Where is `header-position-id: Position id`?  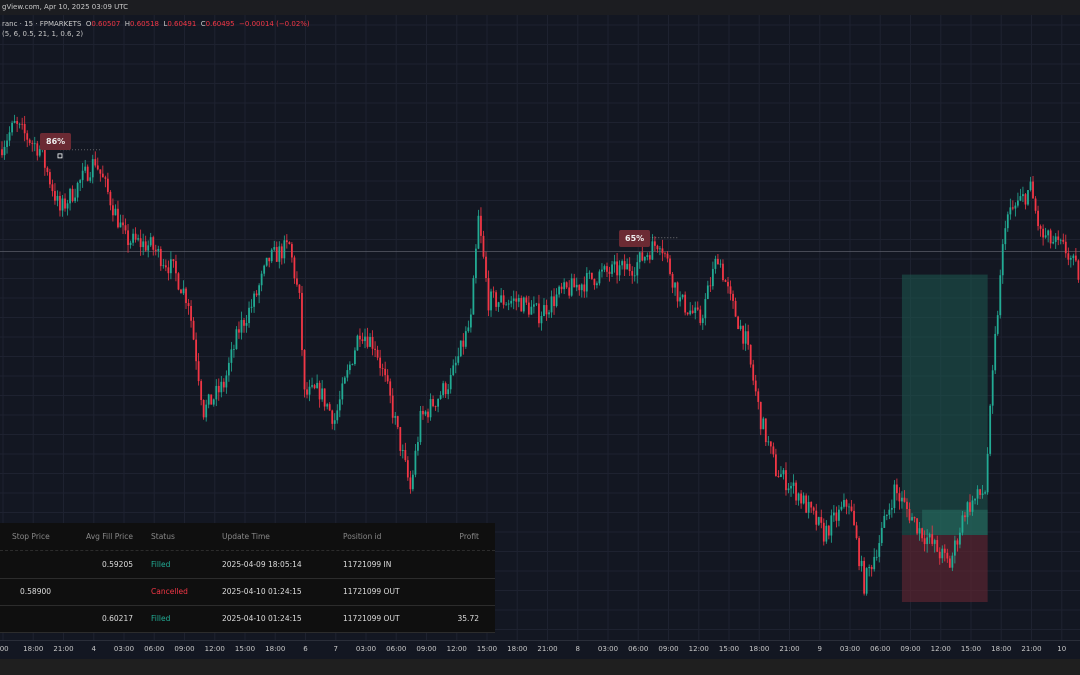
header-position-id: Position id is located at coordinates (362, 536).